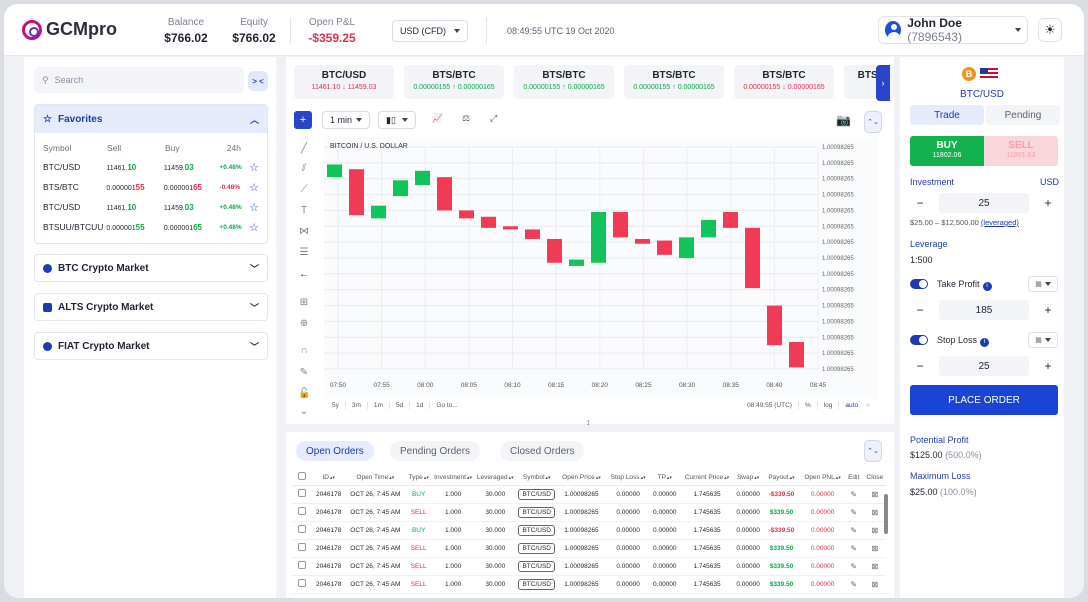  Describe the element at coordinates (883, 83) in the screenshot. I see `scroll-right-button: ›` at that location.